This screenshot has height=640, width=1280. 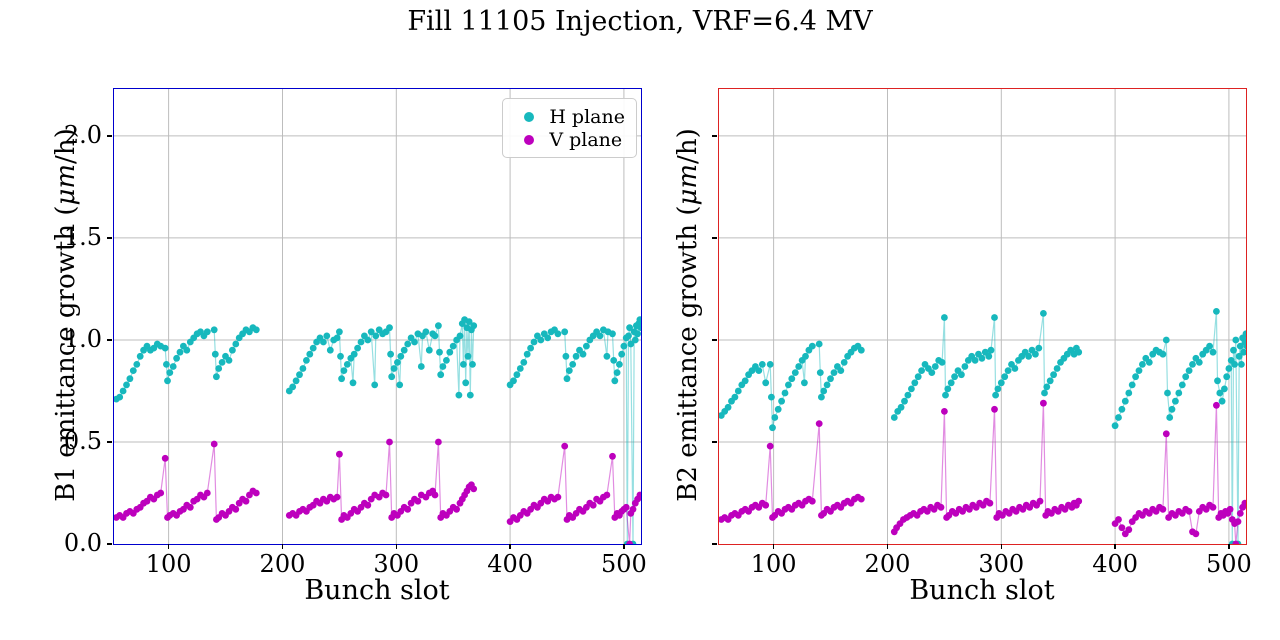 I want to click on x-tick-label: 500, so click(x=1229, y=564).